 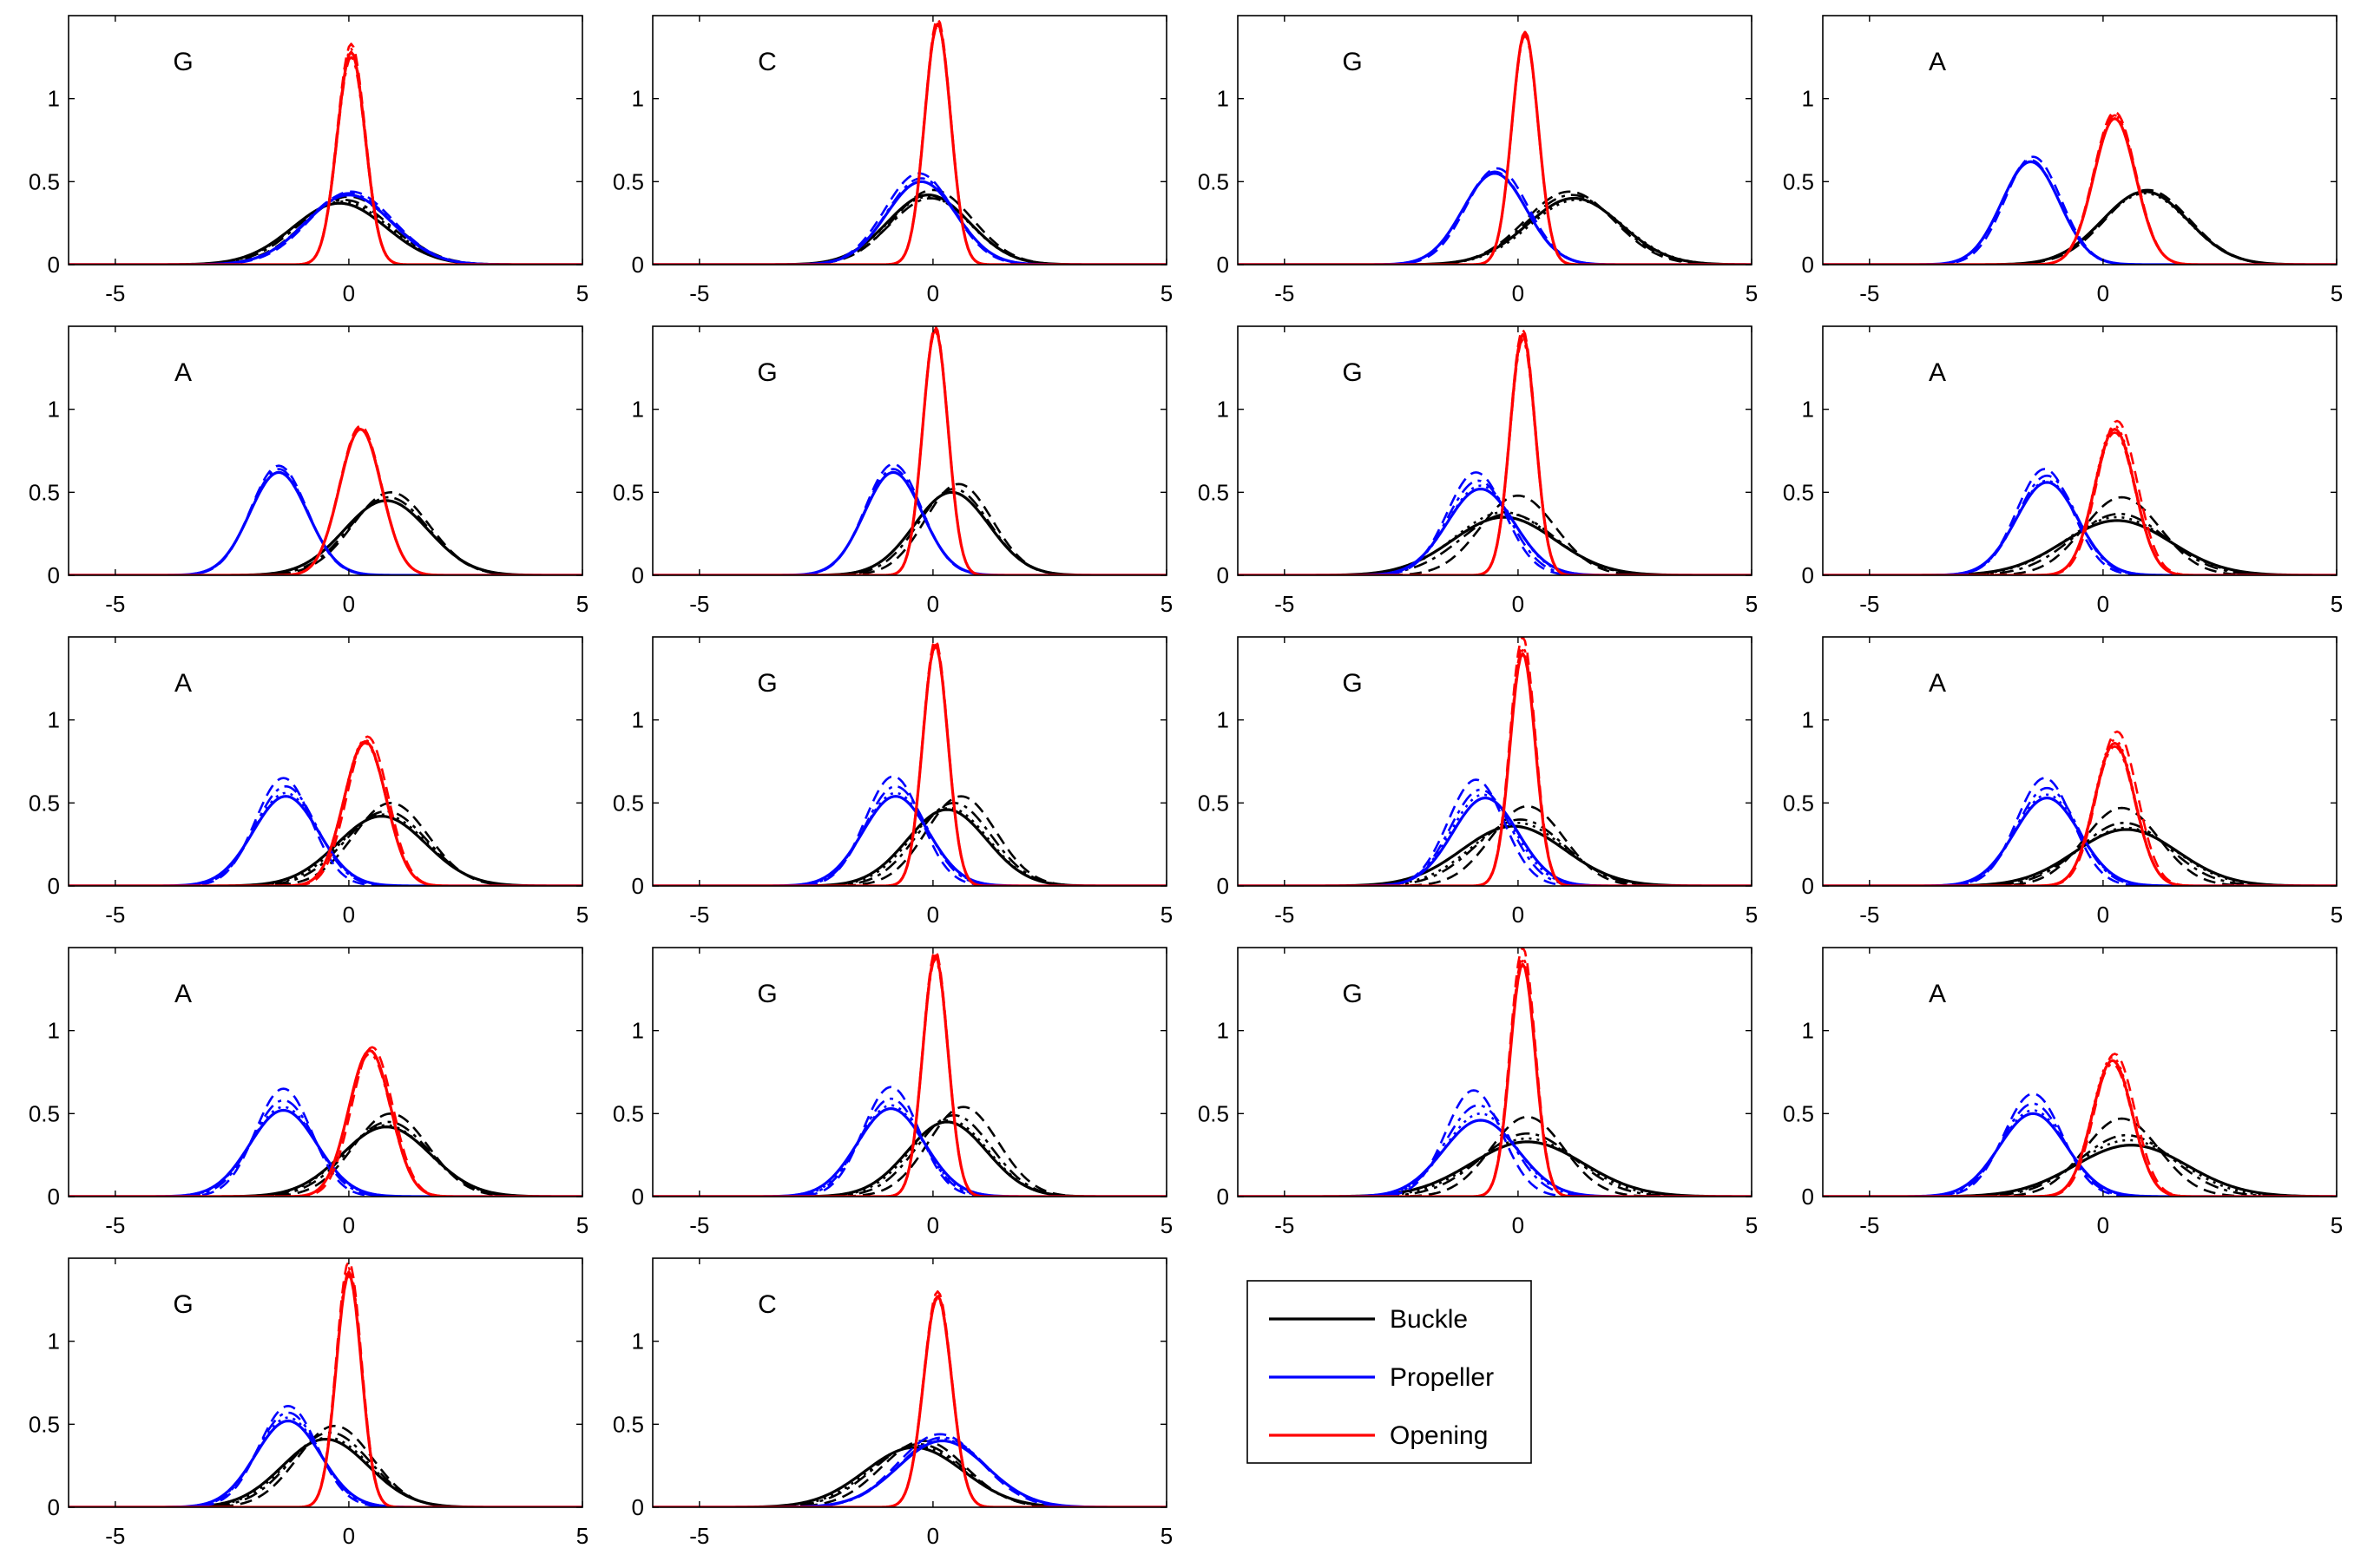 I want to click on legend: Buckle Propeller Opening, so click(x=1389, y=1372).